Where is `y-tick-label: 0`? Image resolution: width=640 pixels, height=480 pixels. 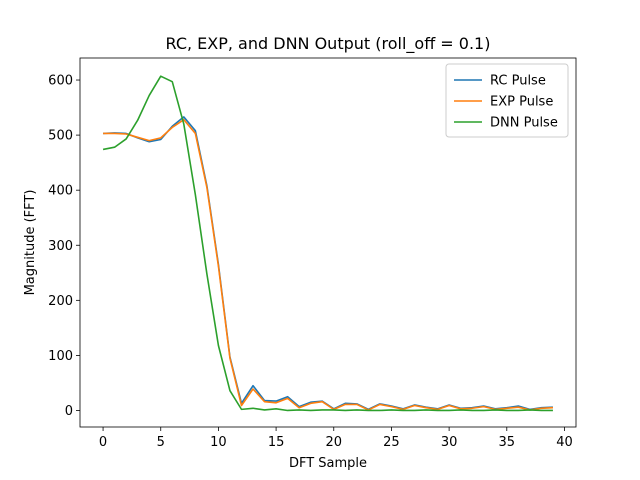 y-tick-label: 0 is located at coordinates (69, 411).